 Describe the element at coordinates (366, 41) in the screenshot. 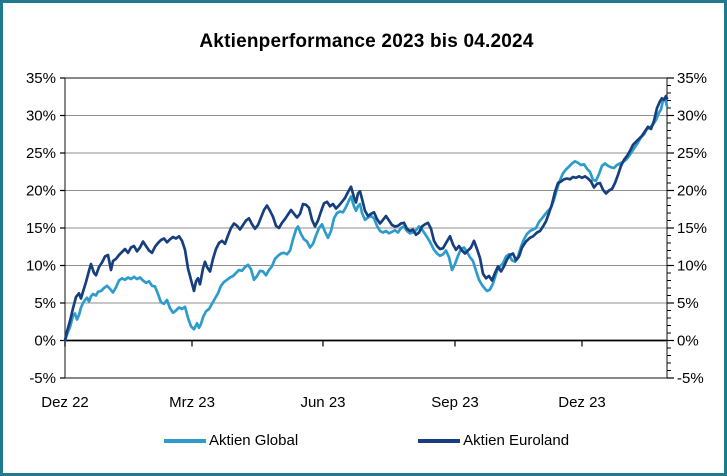

I see `chart-title: Aktienperformance 2023 bis 04.2024` at that location.